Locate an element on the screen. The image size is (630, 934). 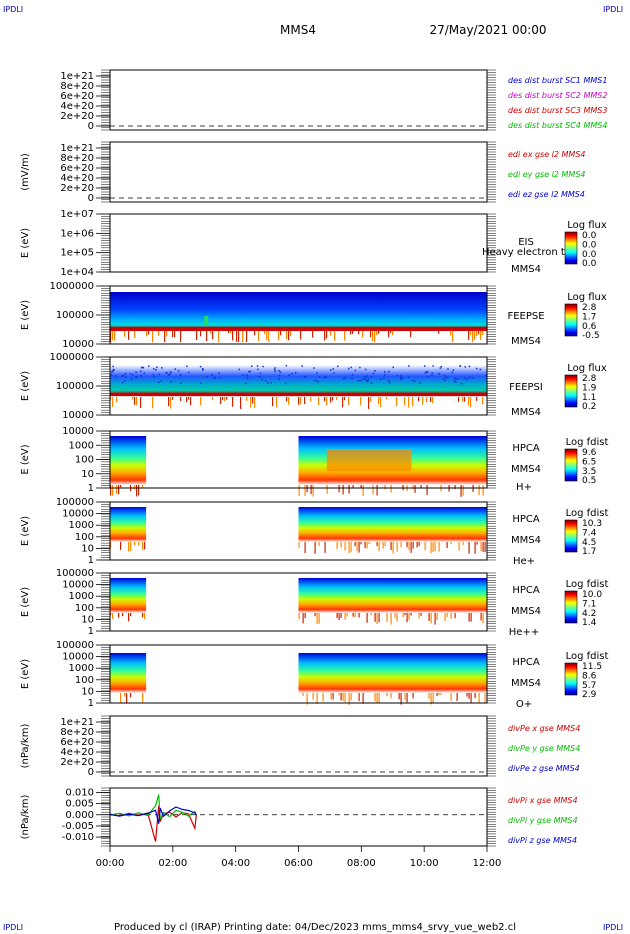
series-line is located at coordinates (153, 823).